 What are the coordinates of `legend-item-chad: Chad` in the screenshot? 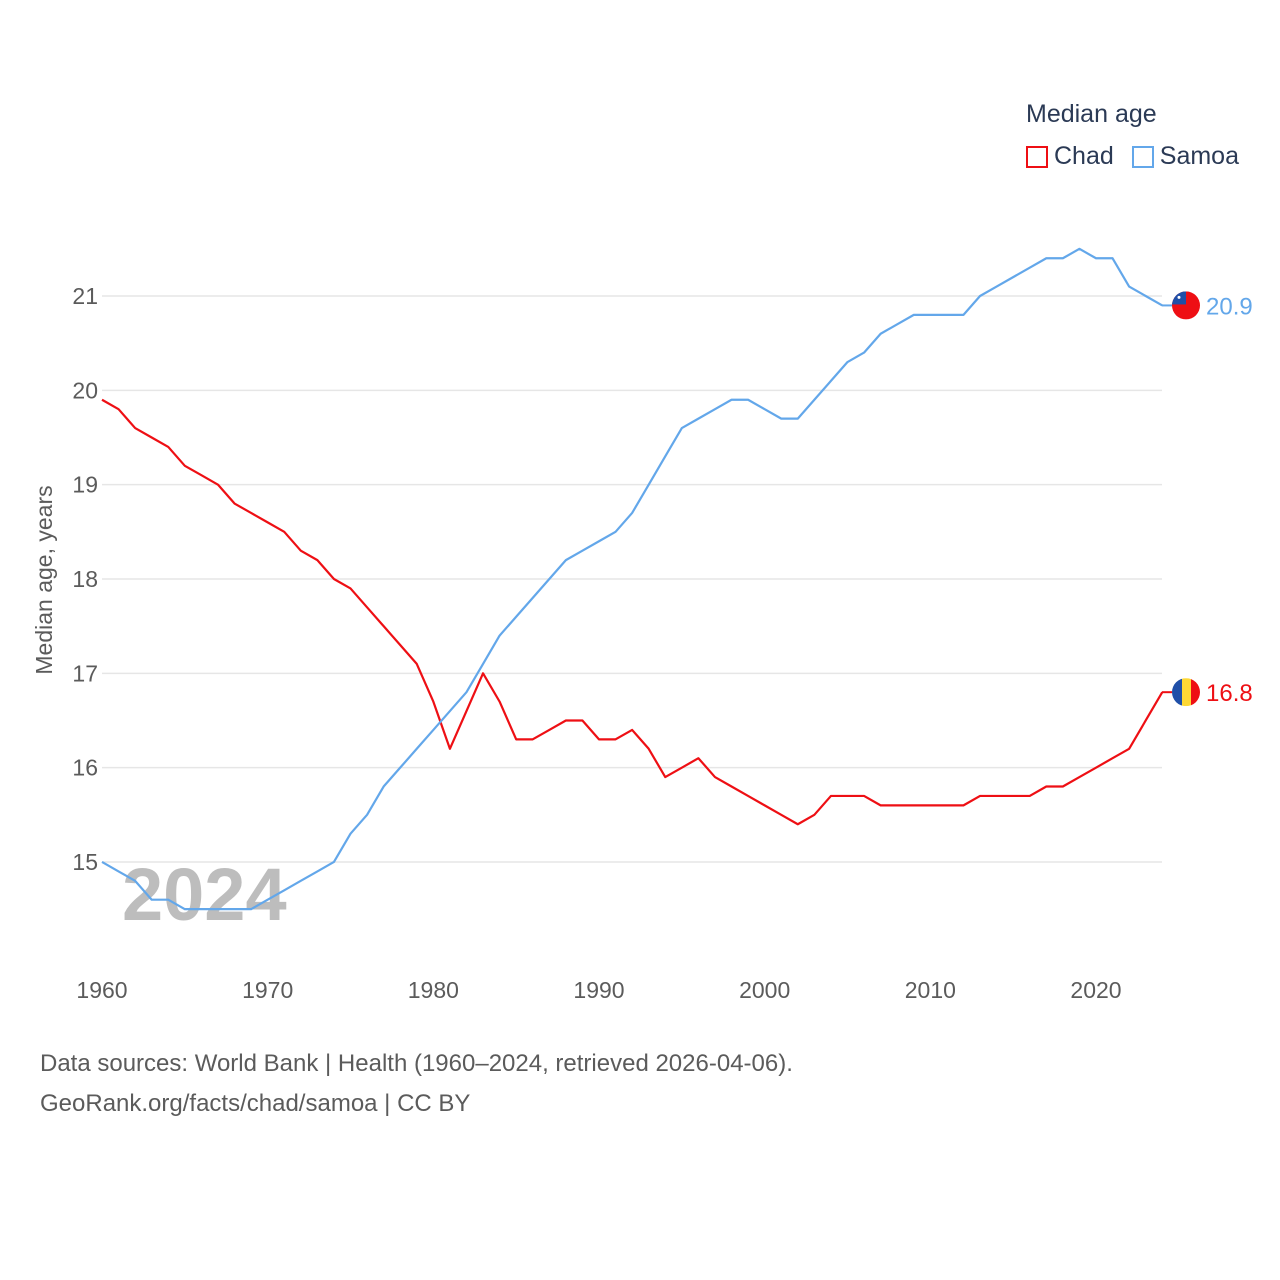 It's located at (1070, 156).